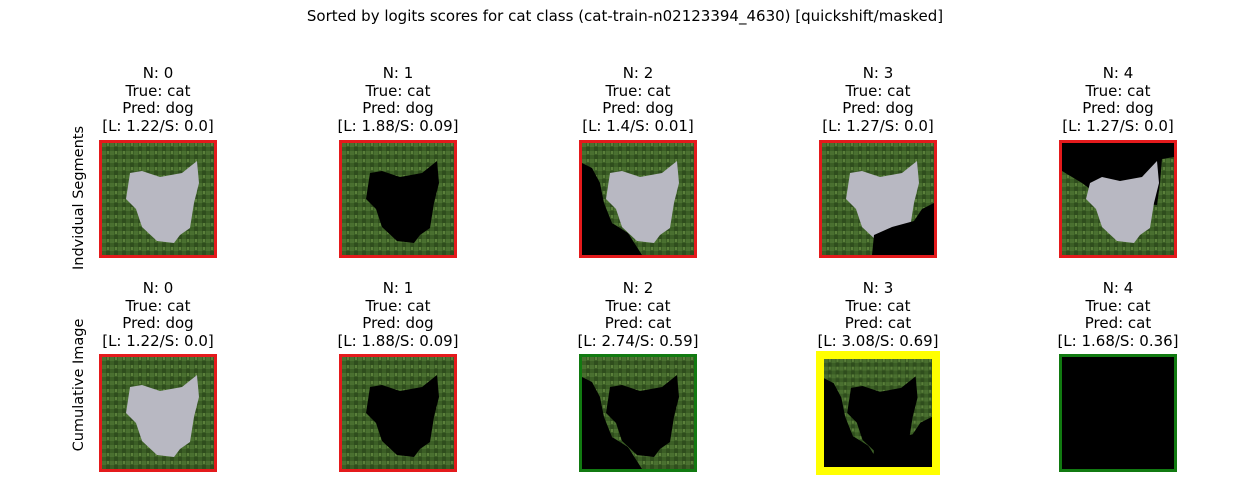  I want to click on panel-title: N: 2 True: cat Pred: cat [L: 2.74/S: 0.59], so click(638, 314).